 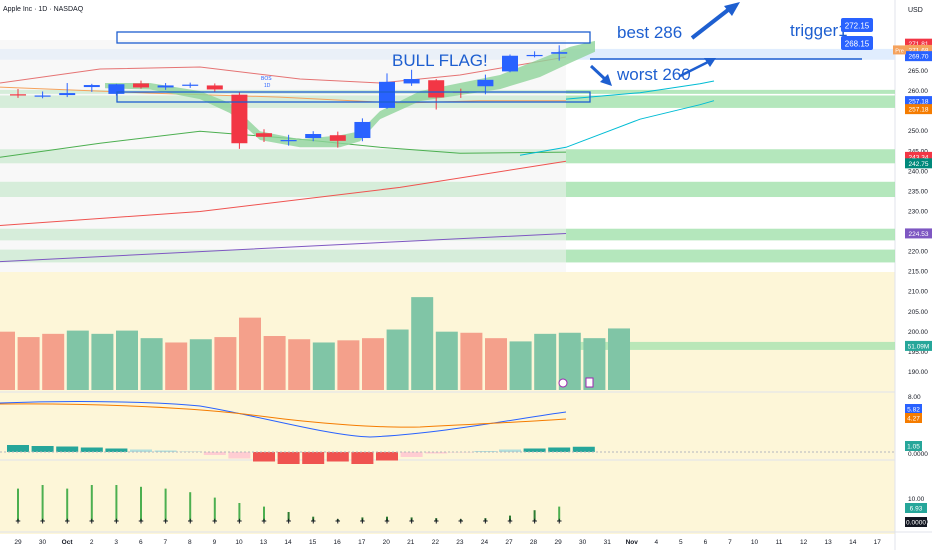 What do you see at coordinates (918, 171) in the screenshot?
I see `price-tick-label: 240.00` at bounding box center [918, 171].